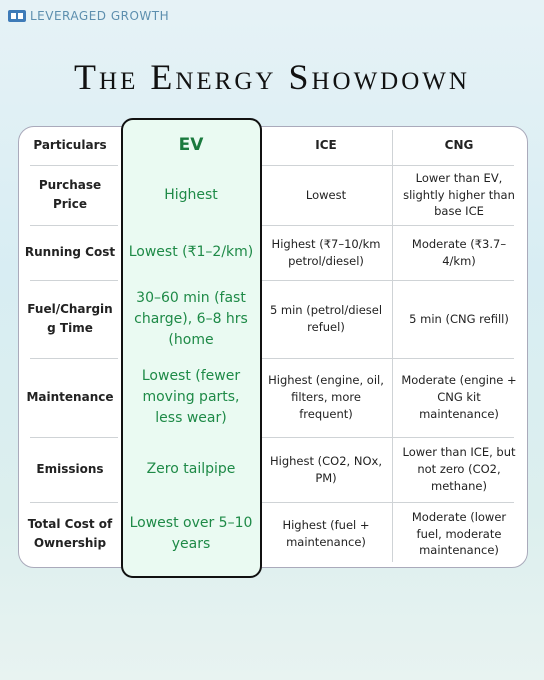  I want to click on cell: 5 min (petrol/diesel refuel), so click(326, 318).